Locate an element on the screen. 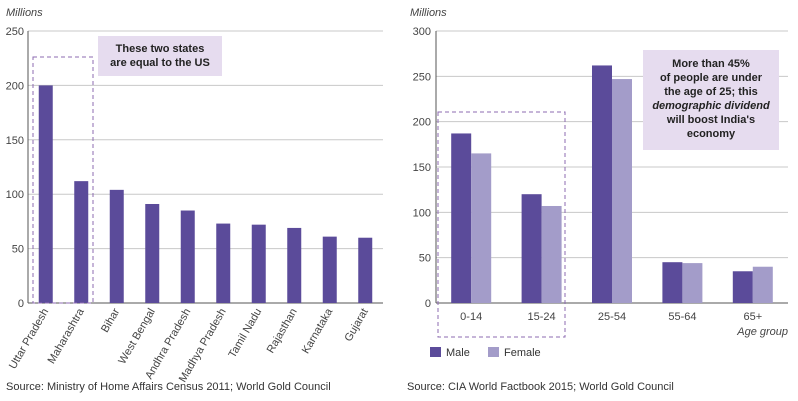  left-category-label: Gujarat is located at coordinates (356, 325).